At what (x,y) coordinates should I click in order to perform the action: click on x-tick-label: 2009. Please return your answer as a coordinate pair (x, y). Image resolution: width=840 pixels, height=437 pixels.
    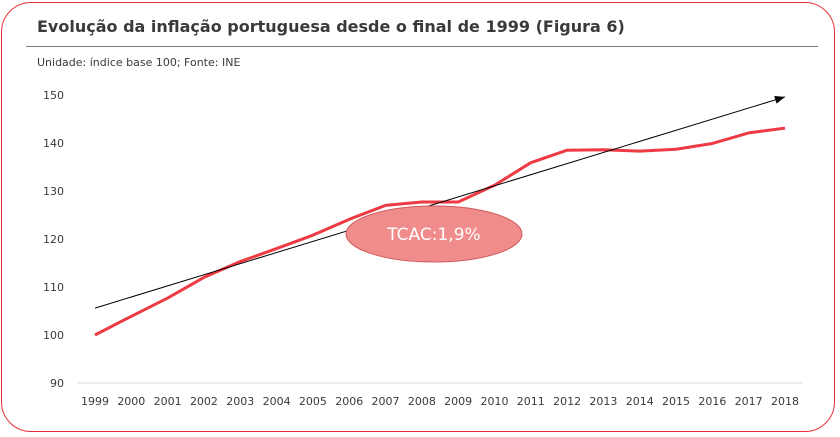
    Looking at the image, I should click on (458, 401).